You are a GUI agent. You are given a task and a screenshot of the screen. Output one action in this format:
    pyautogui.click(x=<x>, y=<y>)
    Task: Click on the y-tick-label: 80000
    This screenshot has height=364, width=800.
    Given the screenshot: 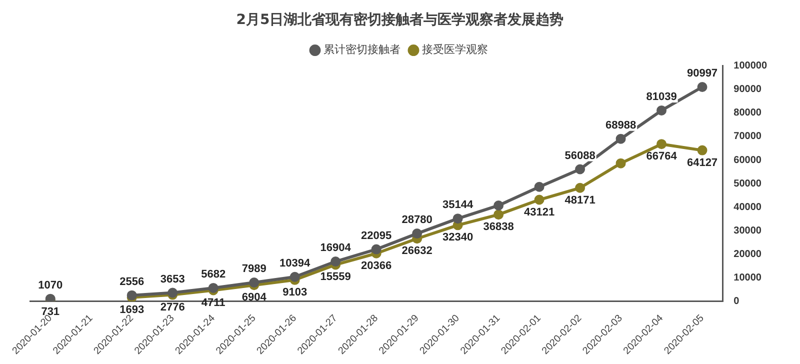 What is the action you would take?
    pyautogui.click(x=748, y=113)
    